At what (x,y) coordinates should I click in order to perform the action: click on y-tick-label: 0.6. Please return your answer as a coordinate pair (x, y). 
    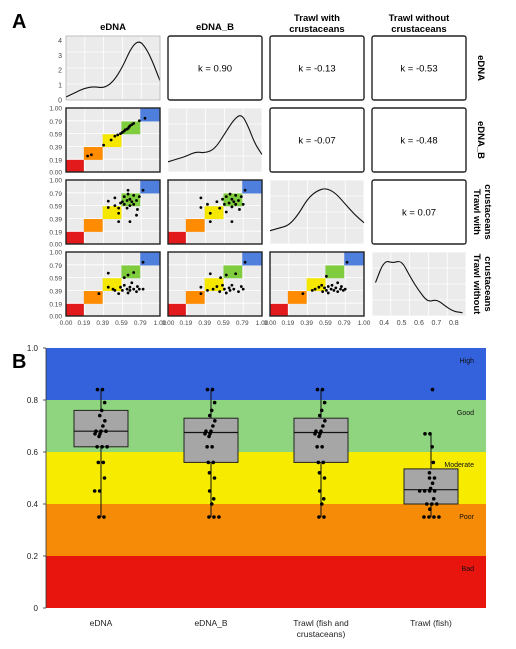
    Looking at the image, I should click on (33, 452).